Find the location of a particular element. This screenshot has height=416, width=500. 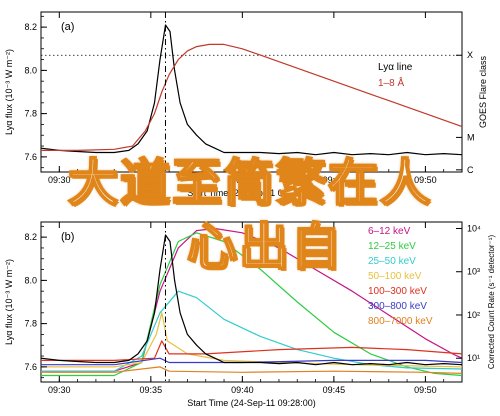

panel-a-right-tick-label: C is located at coordinates (470, 170).